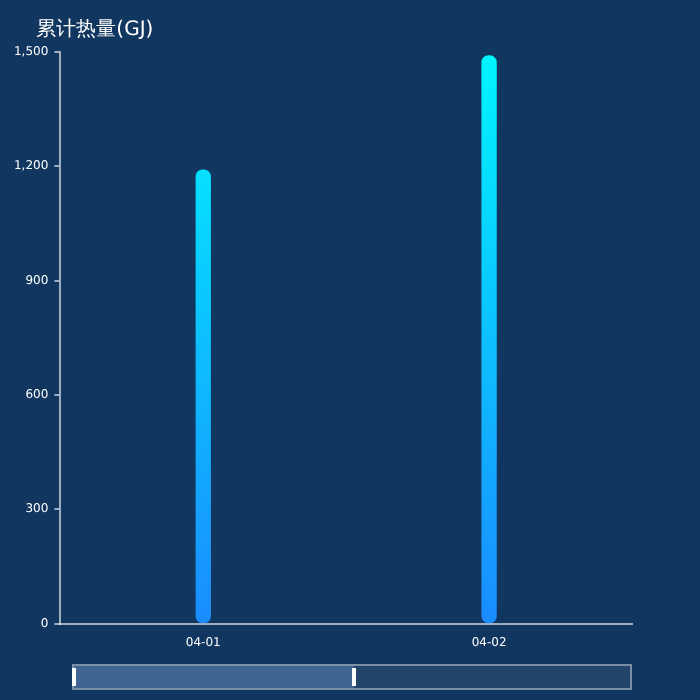  I want to click on y-axis-title: 累计热量(GJ), so click(95, 29).